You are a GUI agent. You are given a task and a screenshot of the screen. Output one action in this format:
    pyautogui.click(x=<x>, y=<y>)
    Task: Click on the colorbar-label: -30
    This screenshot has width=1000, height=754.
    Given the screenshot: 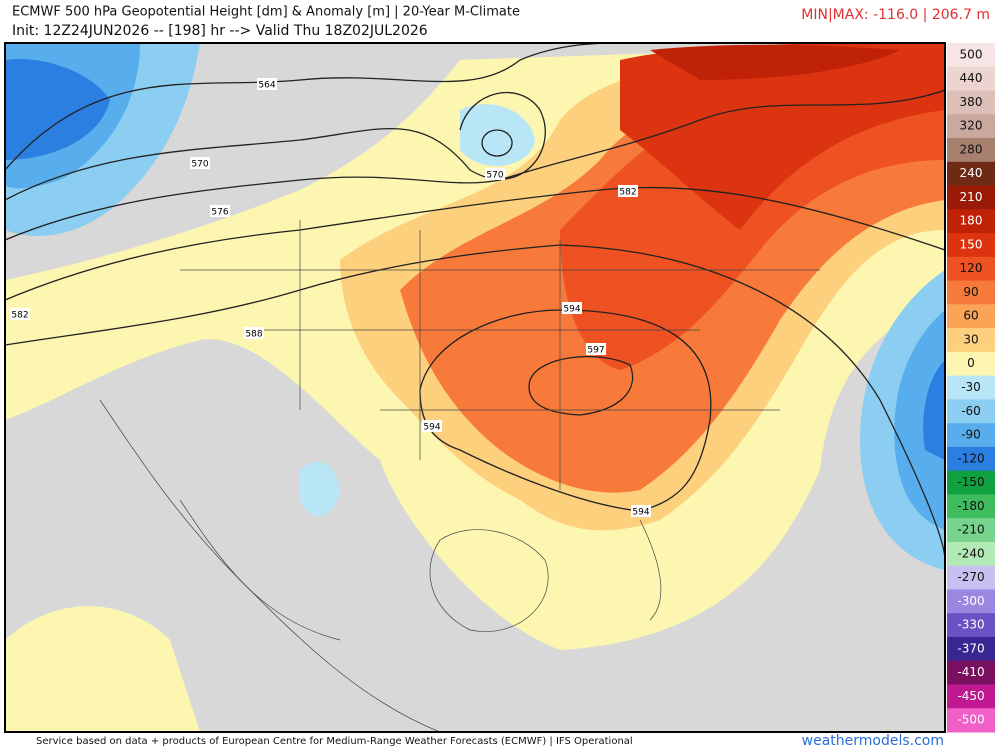 What is the action you would take?
    pyautogui.click(x=971, y=387)
    